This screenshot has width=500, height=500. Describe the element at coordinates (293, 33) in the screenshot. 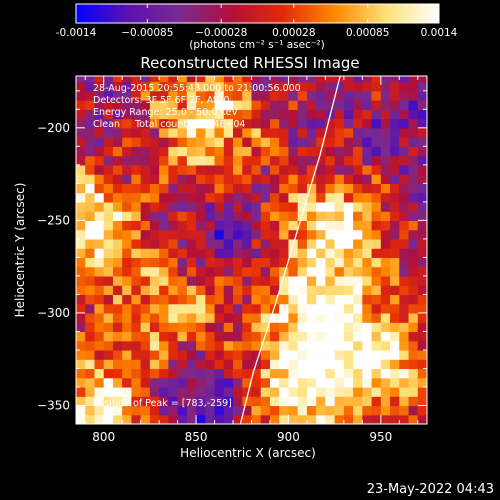

I see `colorbar-tick-label: 0.00028` at that location.